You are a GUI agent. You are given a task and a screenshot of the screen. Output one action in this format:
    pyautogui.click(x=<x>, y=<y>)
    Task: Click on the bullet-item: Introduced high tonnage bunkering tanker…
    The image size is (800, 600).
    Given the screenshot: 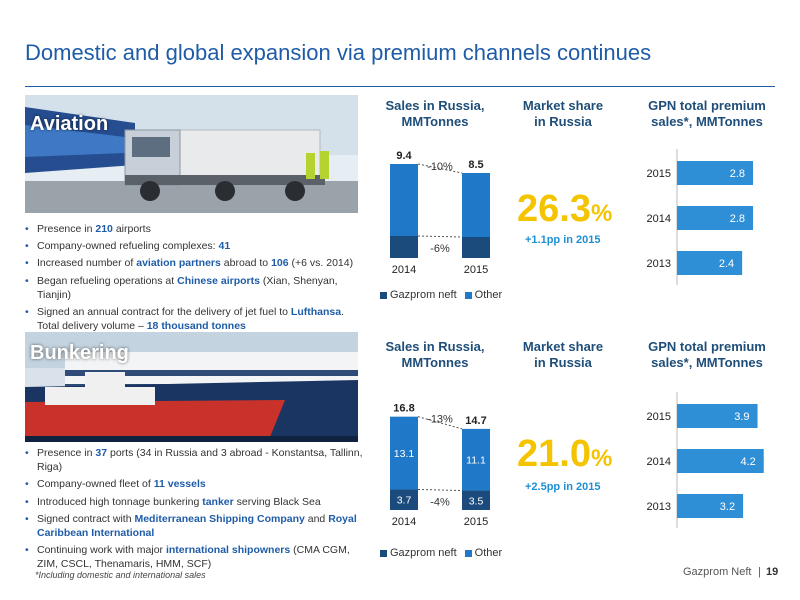 What is the action you would take?
    pyautogui.click(x=194, y=502)
    